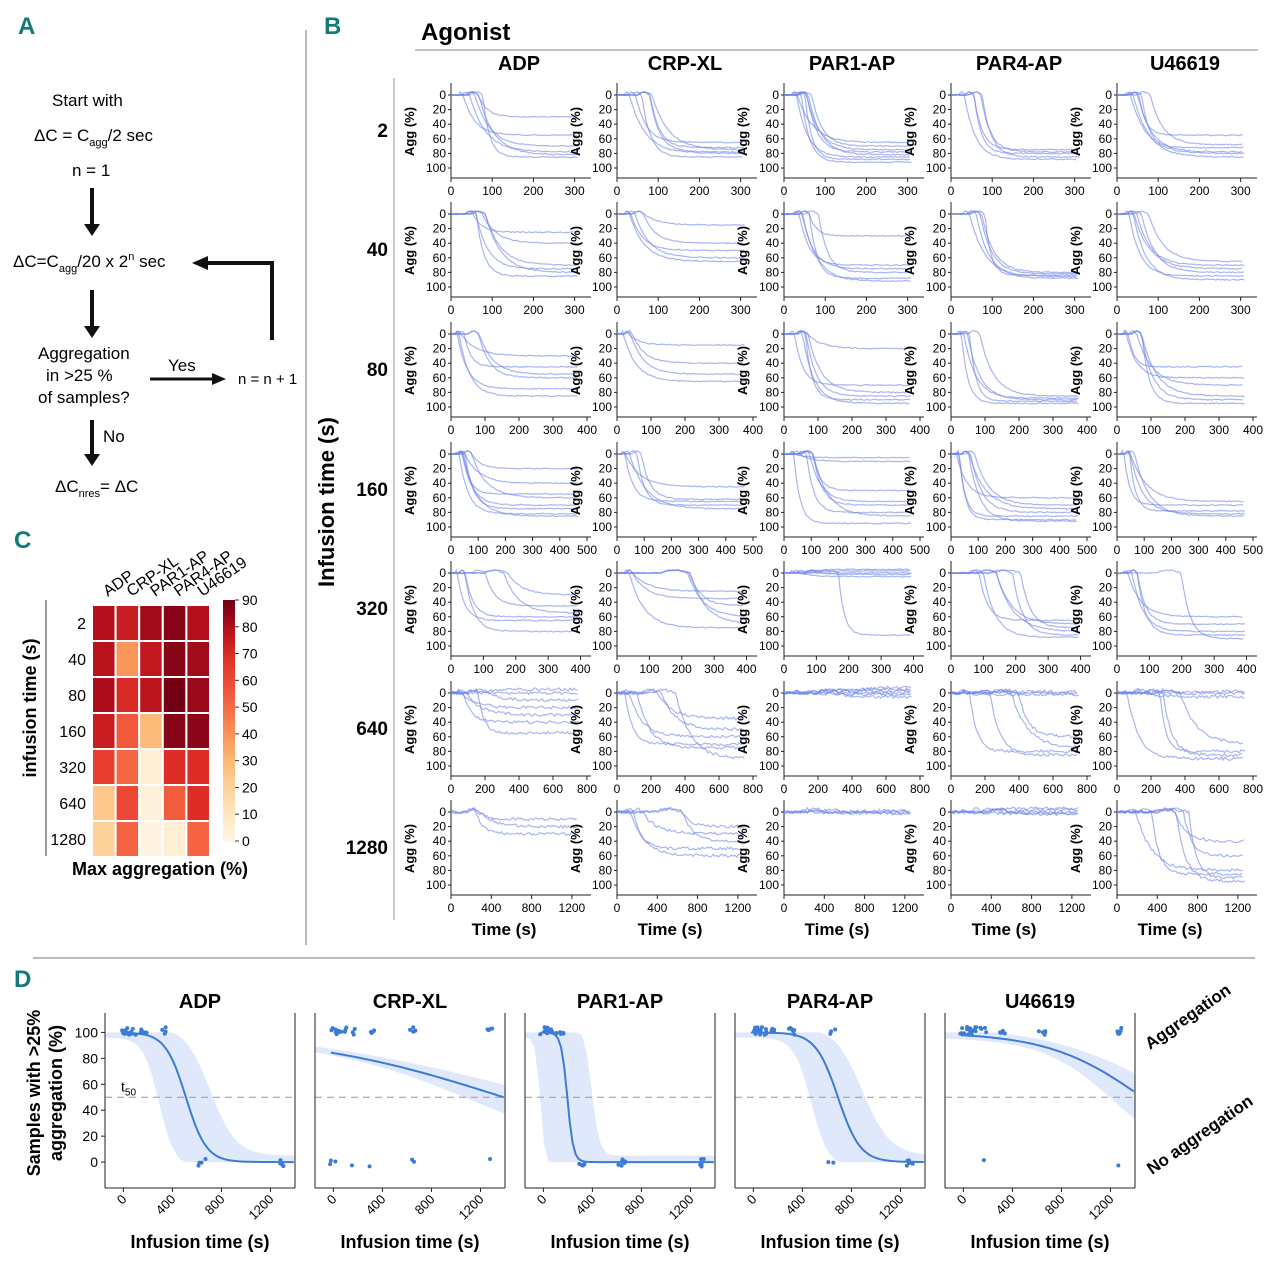  I want to click on subplot-x-tick-label: 0, so click(451, 430).